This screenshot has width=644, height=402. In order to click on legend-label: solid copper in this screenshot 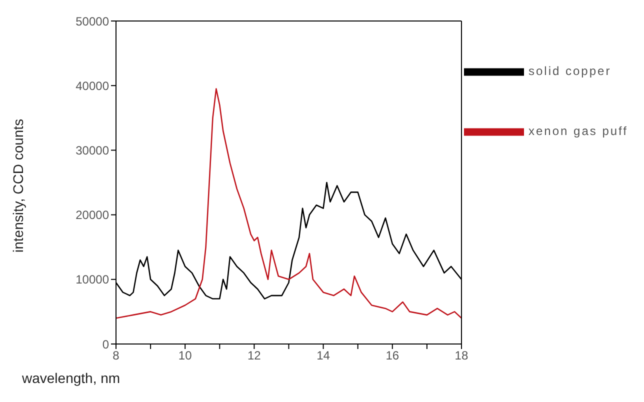, I will do `click(570, 71)`.